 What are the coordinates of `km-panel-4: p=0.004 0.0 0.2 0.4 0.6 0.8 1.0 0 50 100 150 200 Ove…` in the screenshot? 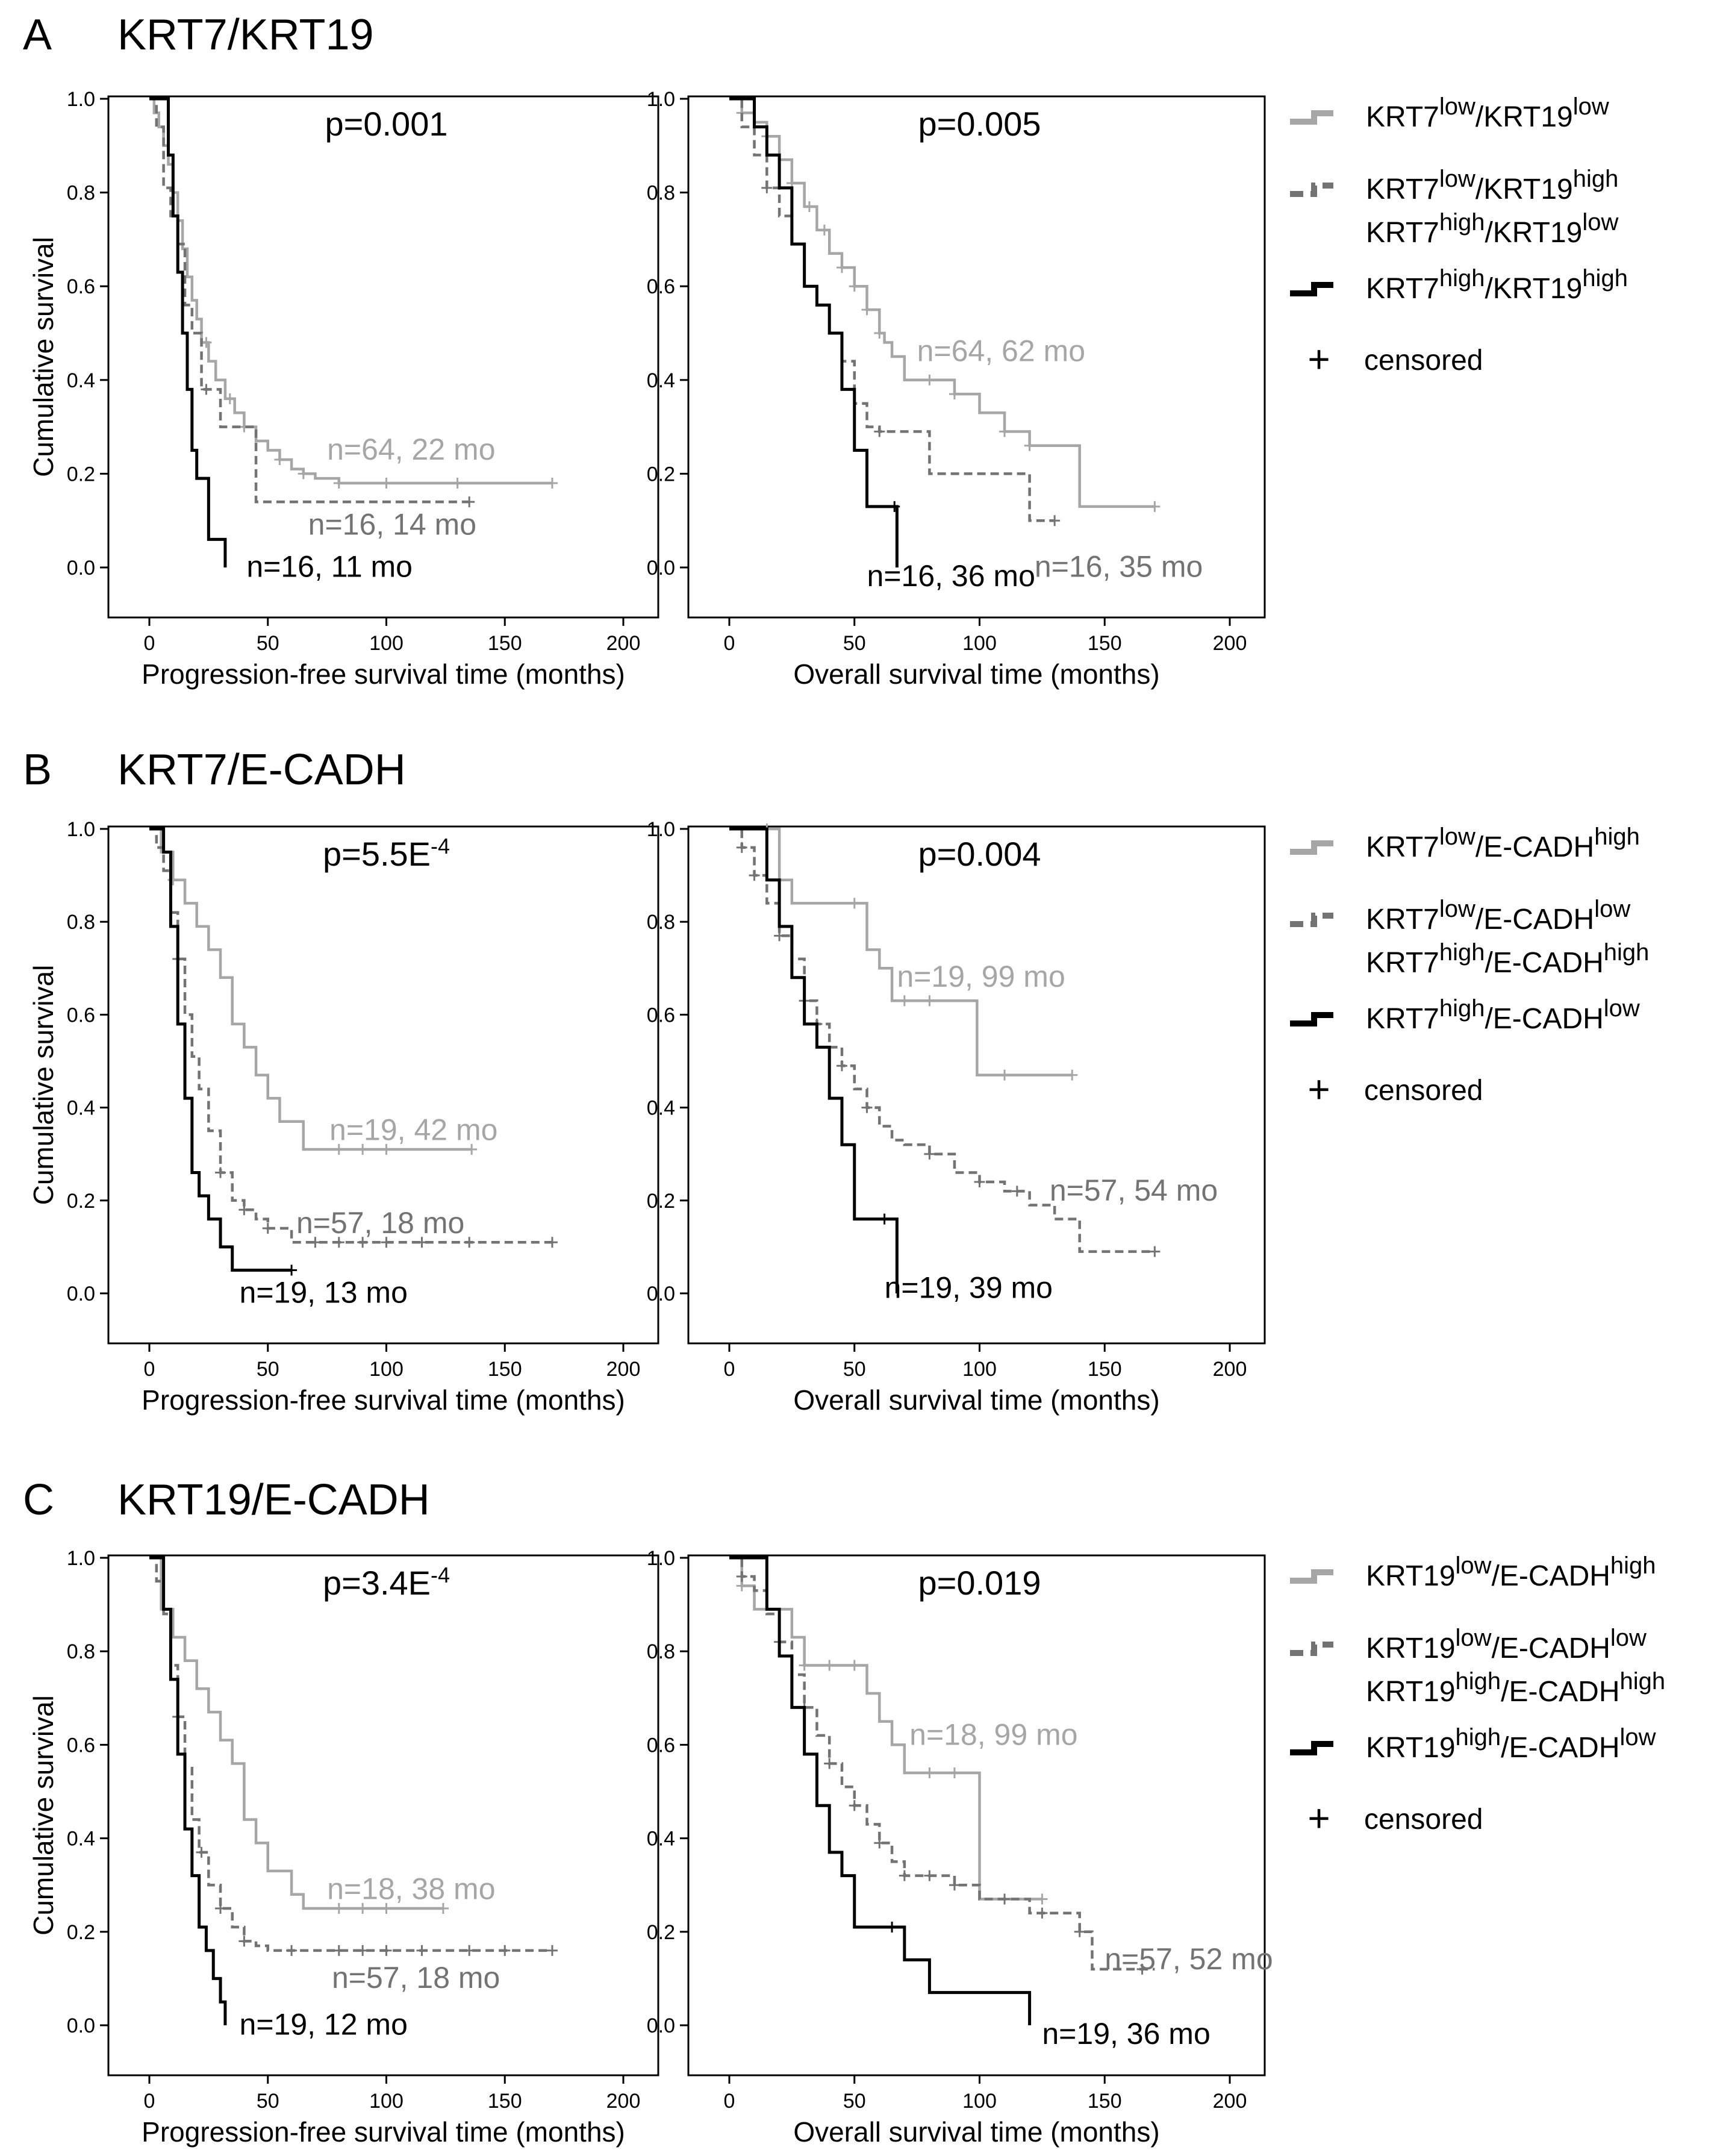 It's located at (956, 1117).